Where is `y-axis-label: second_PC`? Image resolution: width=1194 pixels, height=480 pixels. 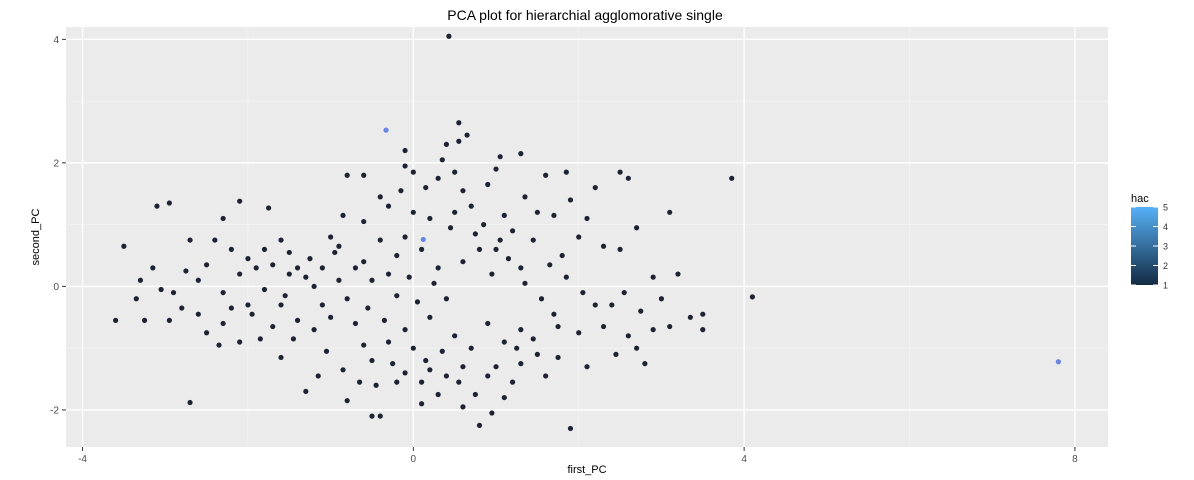
y-axis-label: second_PC is located at coordinates (36, 237).